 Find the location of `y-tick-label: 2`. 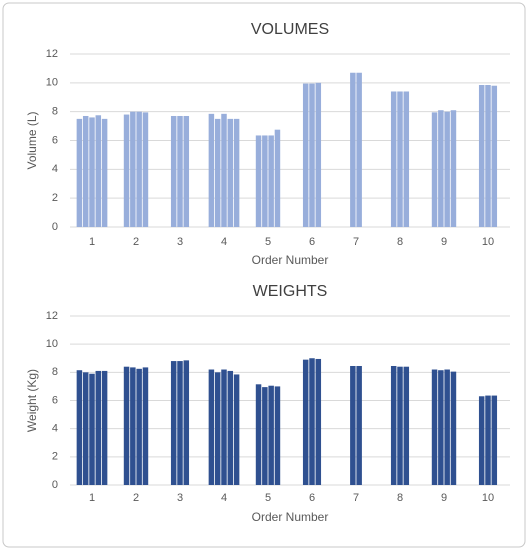

y-tick-label: 2 is located at coordinates (55, 198).